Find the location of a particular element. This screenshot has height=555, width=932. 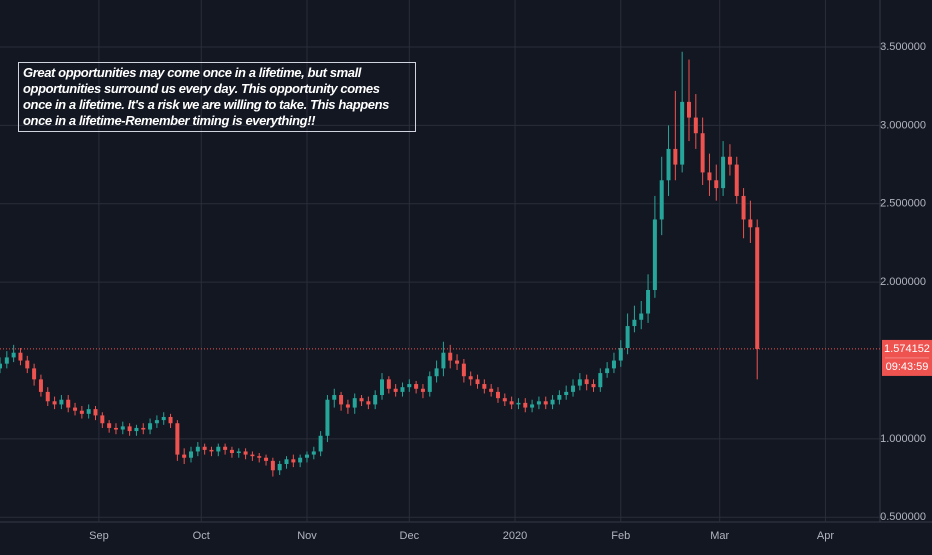

x-tick-label: Nov is located at coordinates (307, 536).